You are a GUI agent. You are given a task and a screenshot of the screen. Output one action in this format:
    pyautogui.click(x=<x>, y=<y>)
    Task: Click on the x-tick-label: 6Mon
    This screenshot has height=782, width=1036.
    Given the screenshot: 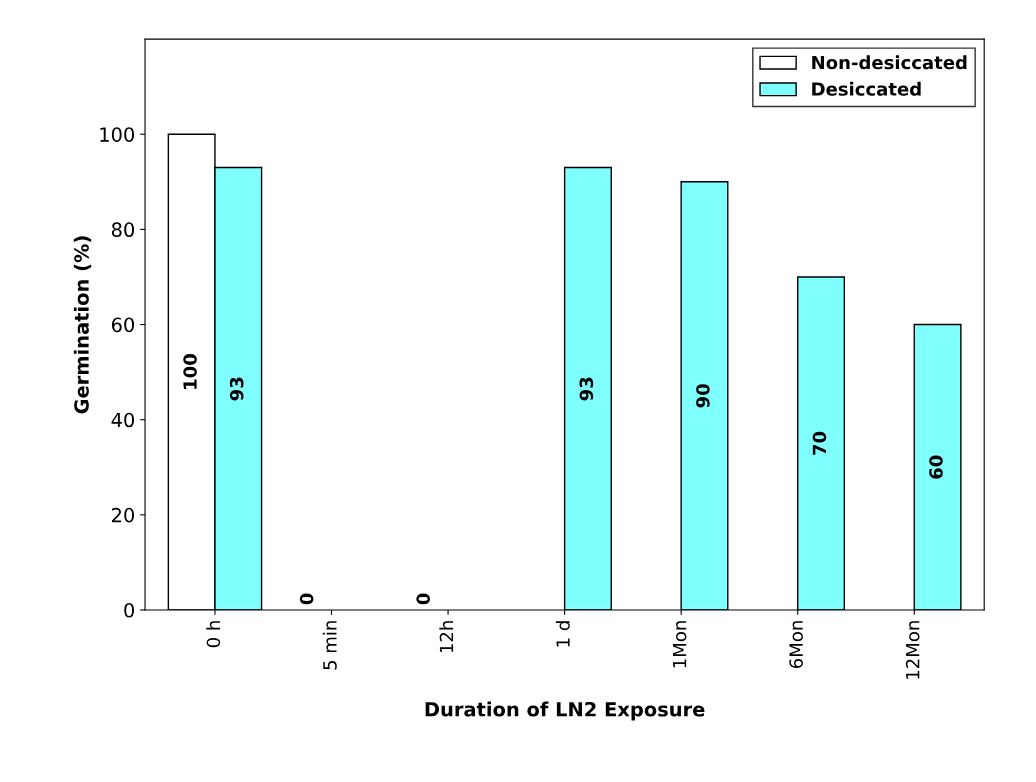 What is the action you would take?
    pyautogui.click(x=796, y=644)
    